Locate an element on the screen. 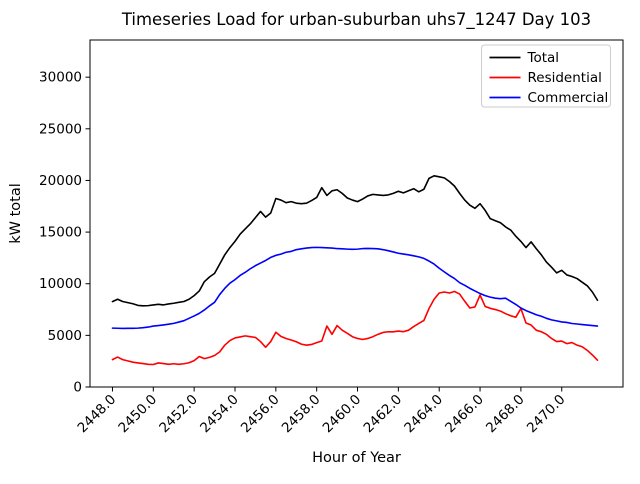  legend-label-commercial: Commercial is located at coordinates (568, 98).